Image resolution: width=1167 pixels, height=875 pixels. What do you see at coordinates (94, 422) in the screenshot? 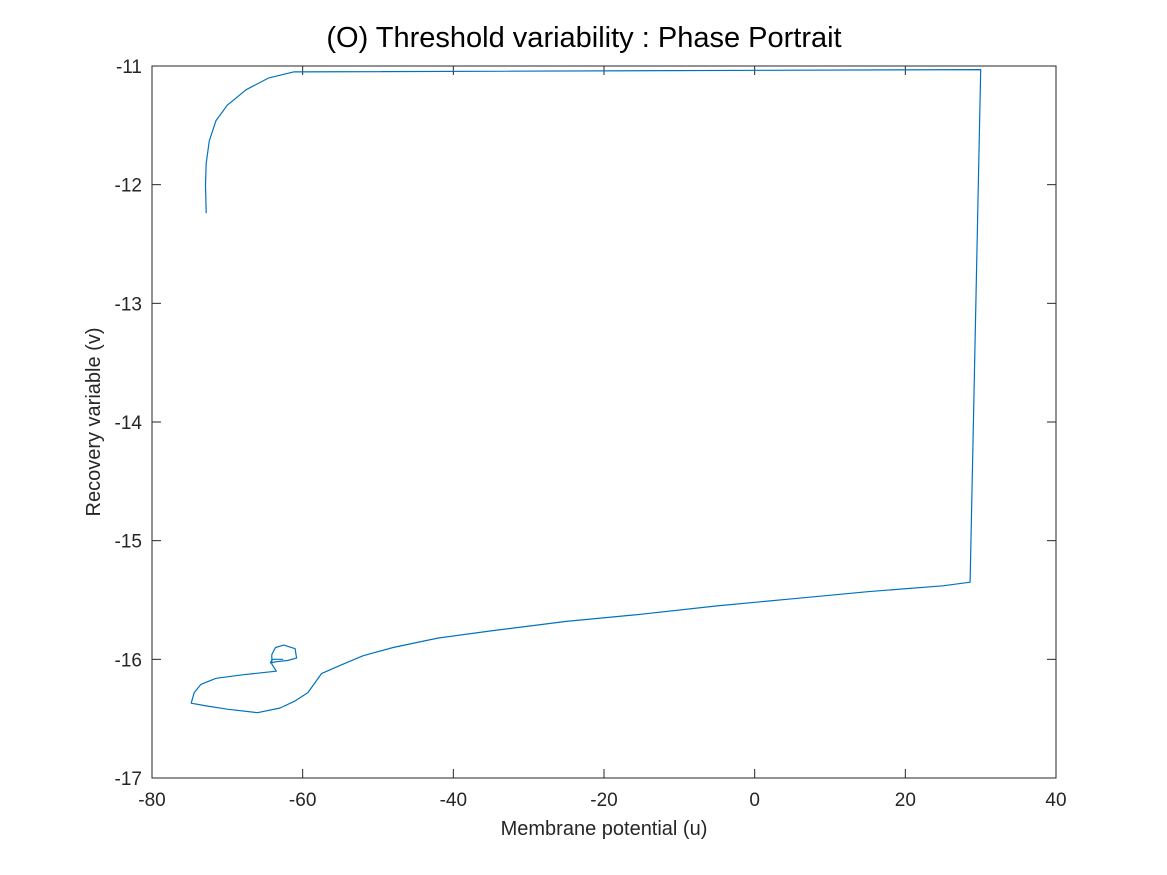
I see `y-axis-title: Recovery variable (v)` at bounding box center [94, 422].